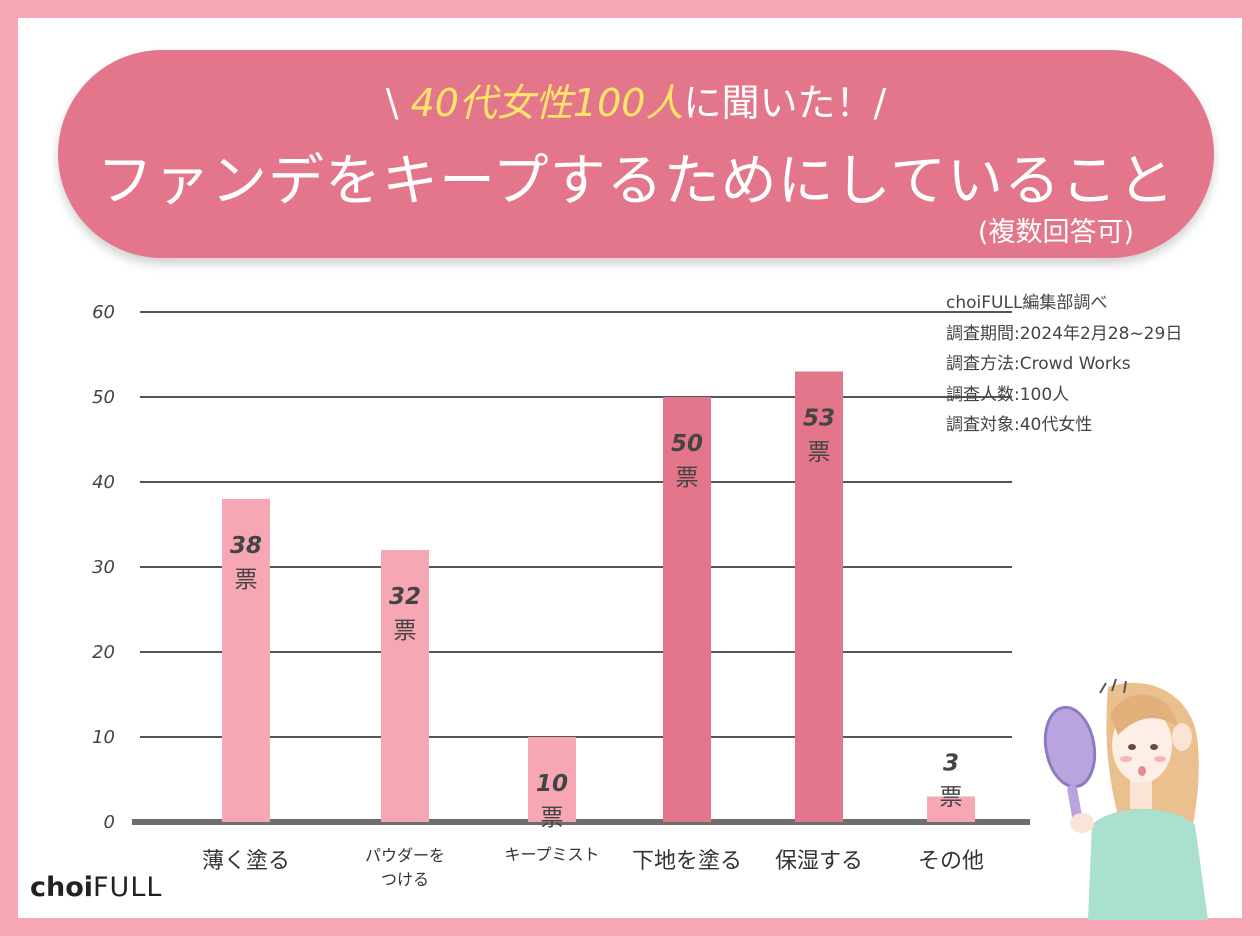  Describe the element at coordinates (246, 546) in the screenshot. I see `data-label-value: 38` at that location.